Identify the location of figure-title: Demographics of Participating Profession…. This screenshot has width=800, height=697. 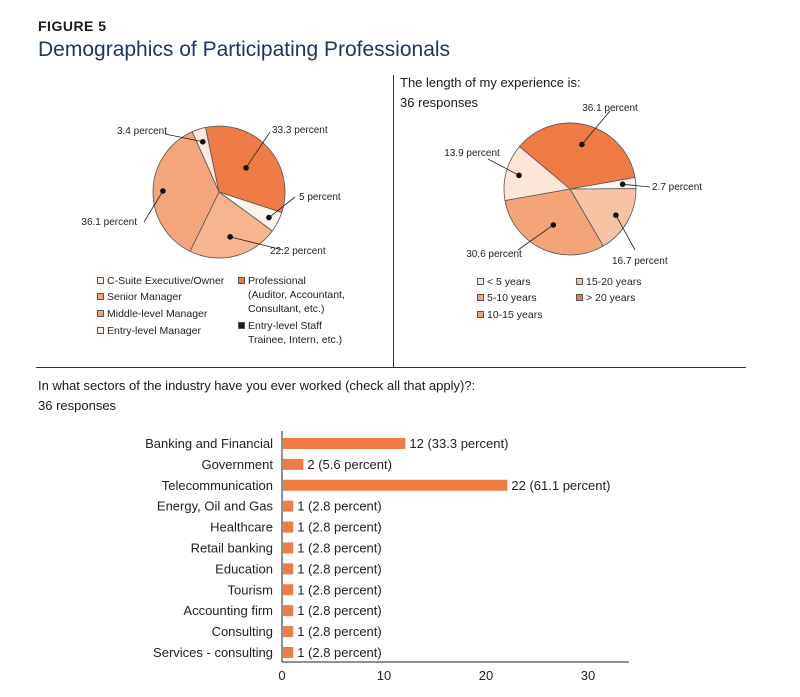
(244, 49).